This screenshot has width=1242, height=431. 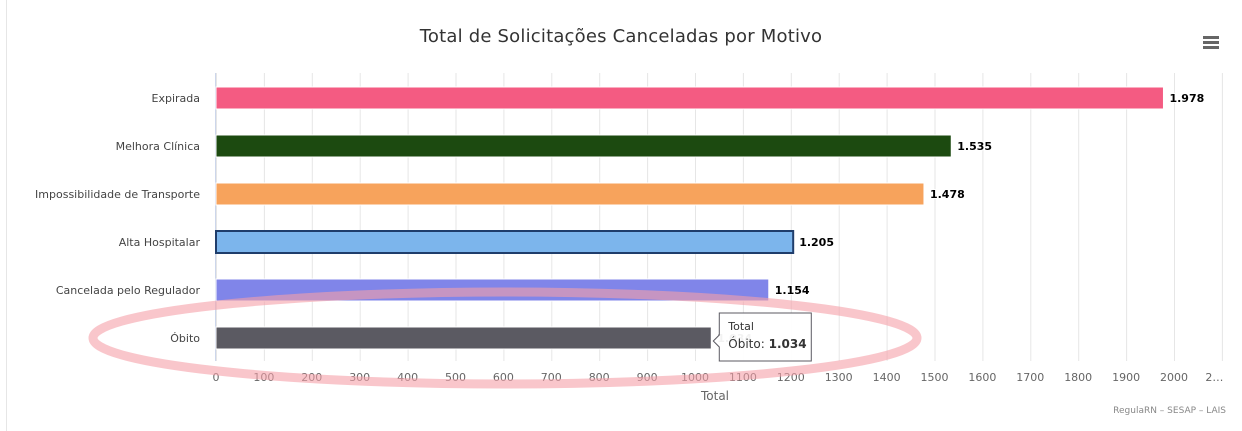 What do you see at coordinates (887, 377) in the screenshot?
I see `x-tick-label: 1400` at bounding box center [887, 377].